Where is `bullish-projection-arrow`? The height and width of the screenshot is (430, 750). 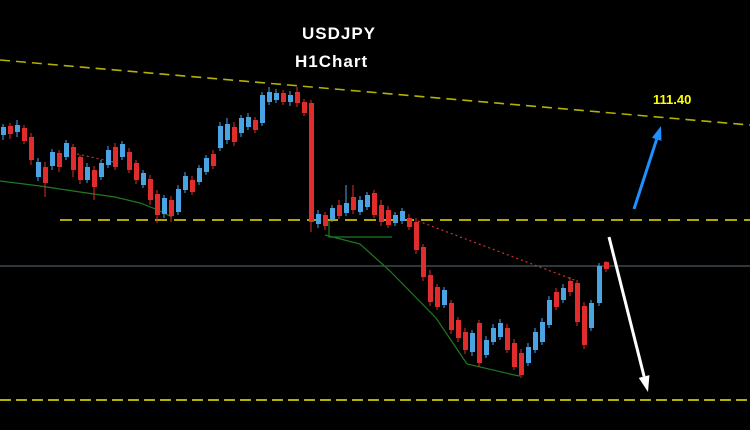
bullish-projection-arrow is located at coordinates (647, 168).